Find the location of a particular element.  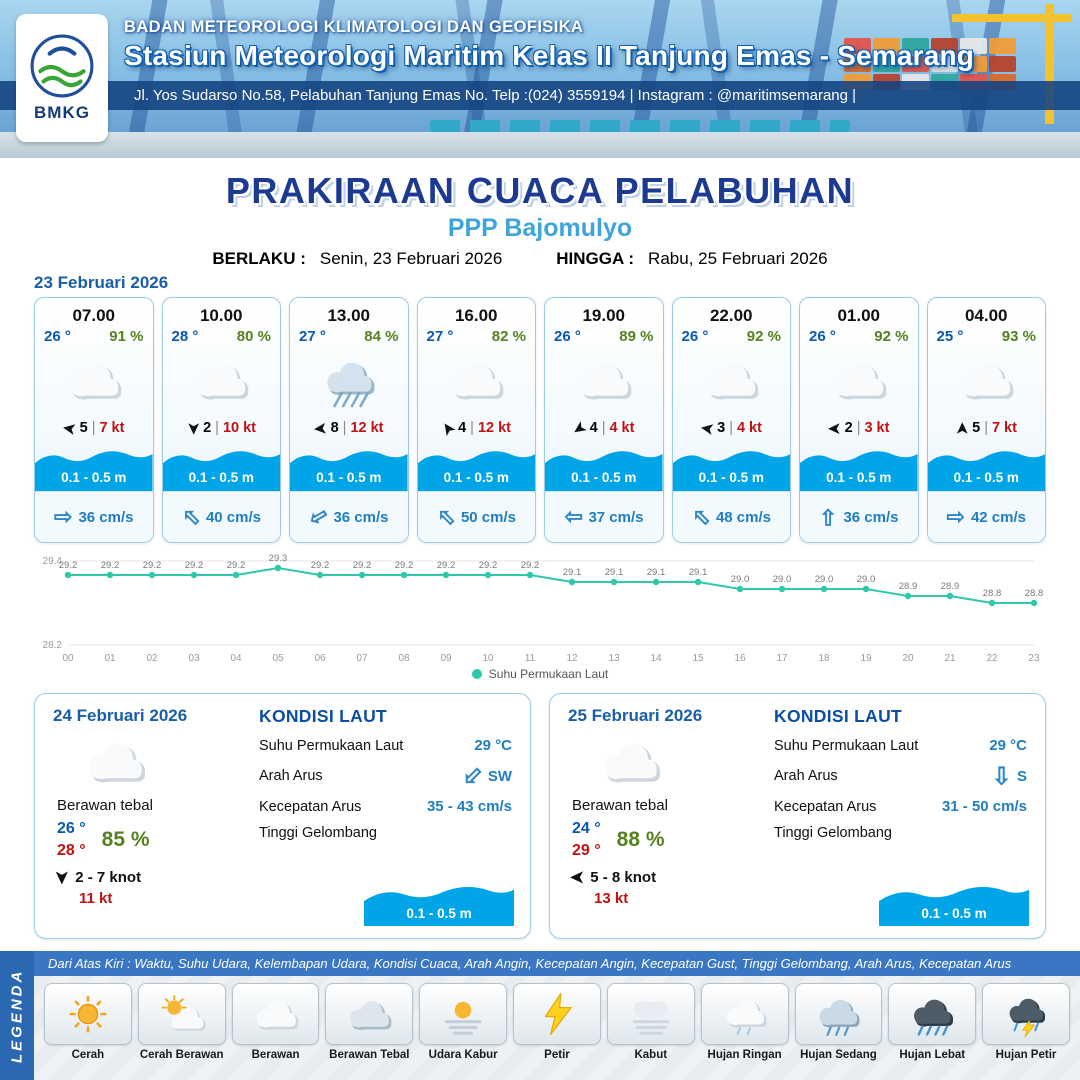

daily-date: 24 Februari 2026 is located at coordinates (120, 715).